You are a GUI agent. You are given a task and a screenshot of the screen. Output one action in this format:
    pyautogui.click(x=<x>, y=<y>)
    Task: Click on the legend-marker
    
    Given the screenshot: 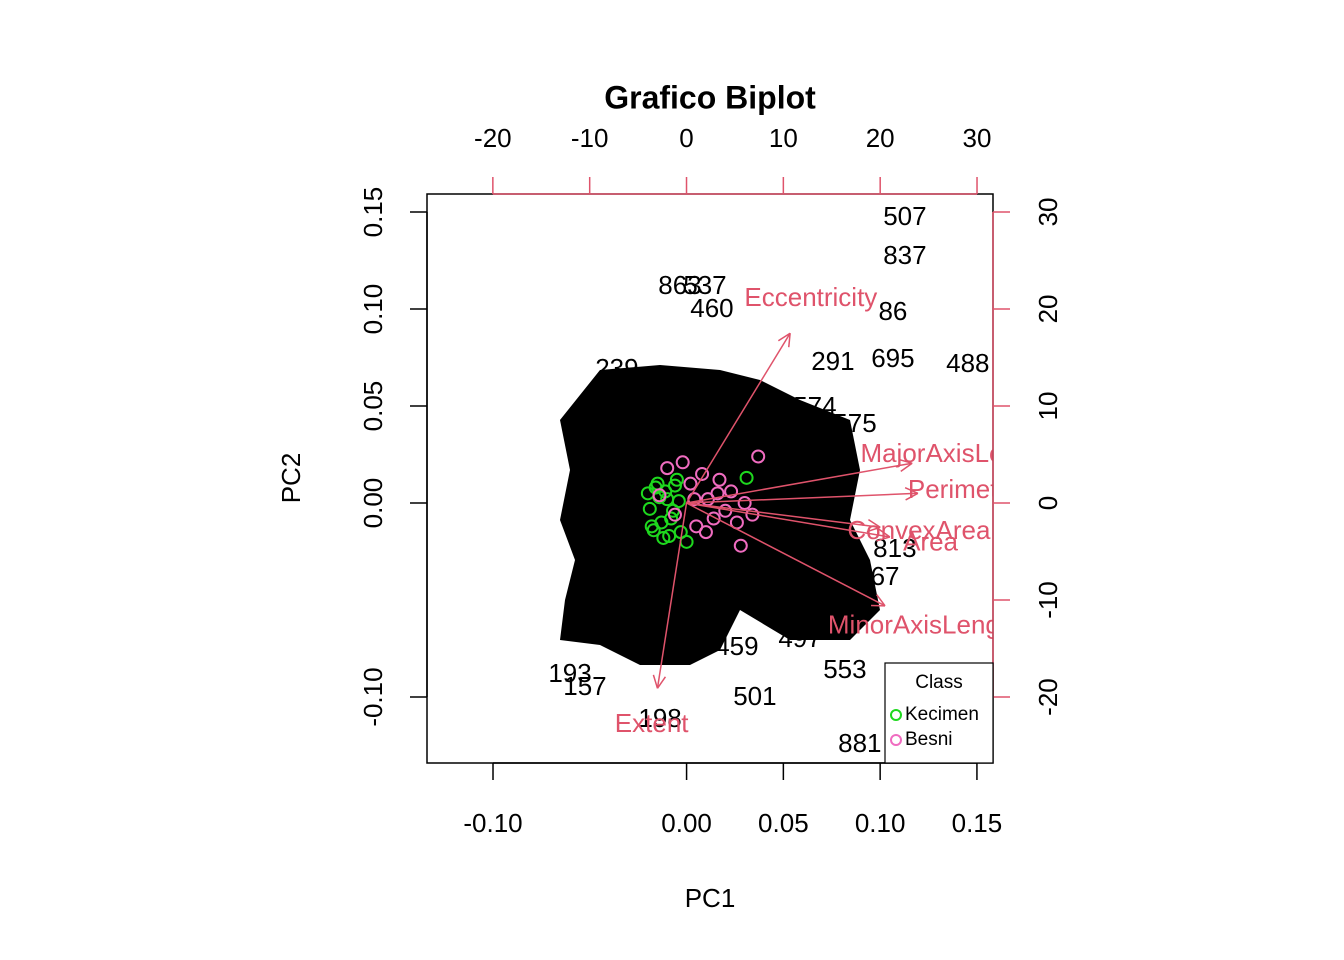 What is the action you would take?
    pyautogui.click(x=896, y=715)
    